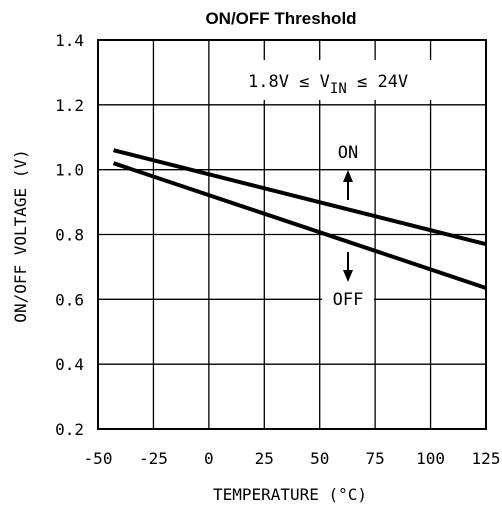 The height and width of the screenshot is (510, 502). I want to click on x-tick-label: 25, so click(264, 458).